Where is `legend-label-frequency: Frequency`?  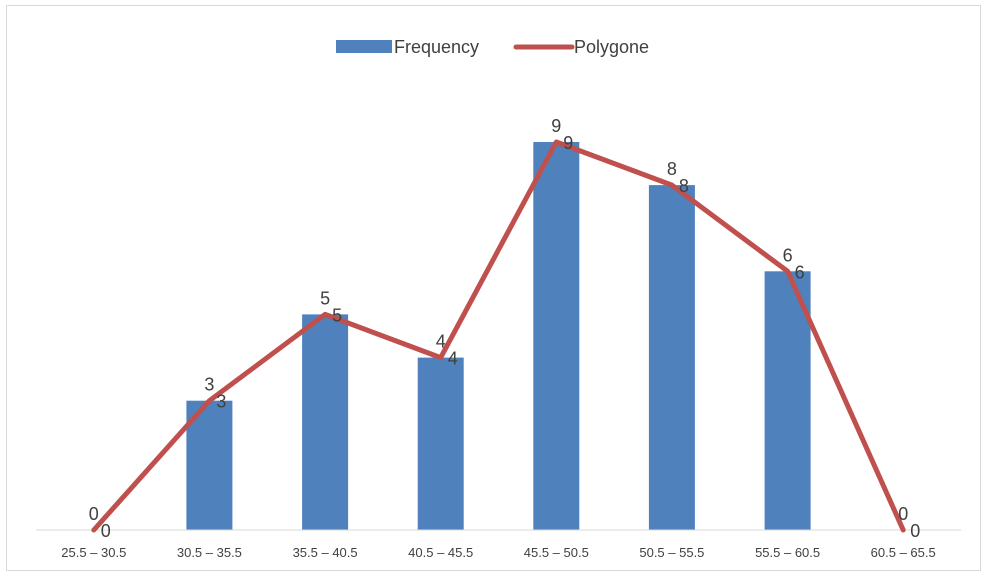
legend-label-frequency: Frequency is located at coordinates (436, 47).